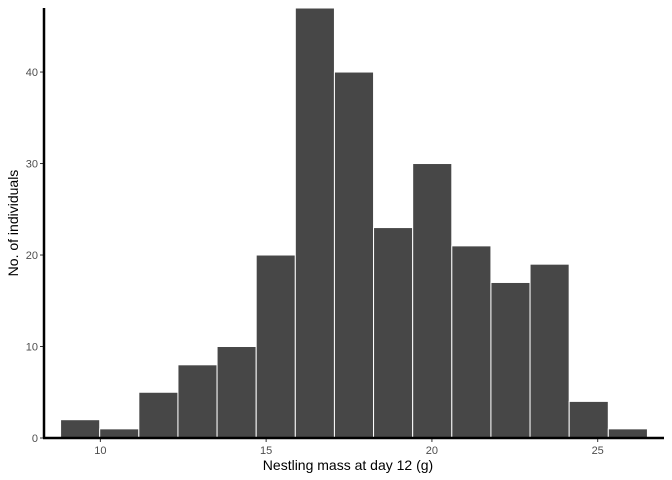 Image resolution: width=672 pixels, height=480 pixels. I want to click on x-tick-label: 15, so click(266, 451).